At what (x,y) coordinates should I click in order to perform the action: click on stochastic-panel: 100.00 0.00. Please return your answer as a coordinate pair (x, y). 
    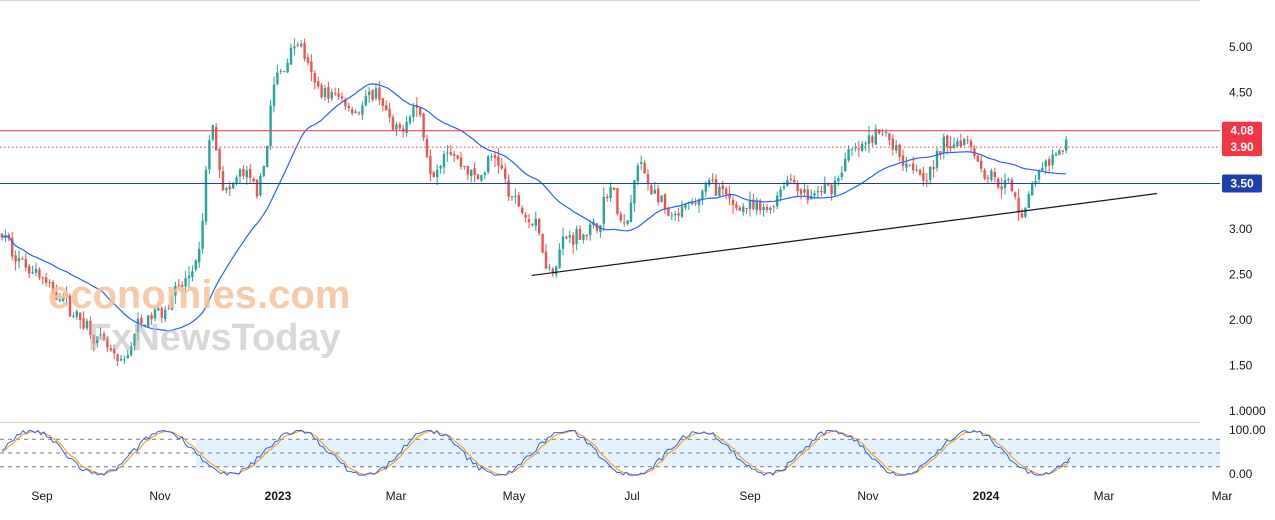
    Looking at the image, I should click on (633, 452).